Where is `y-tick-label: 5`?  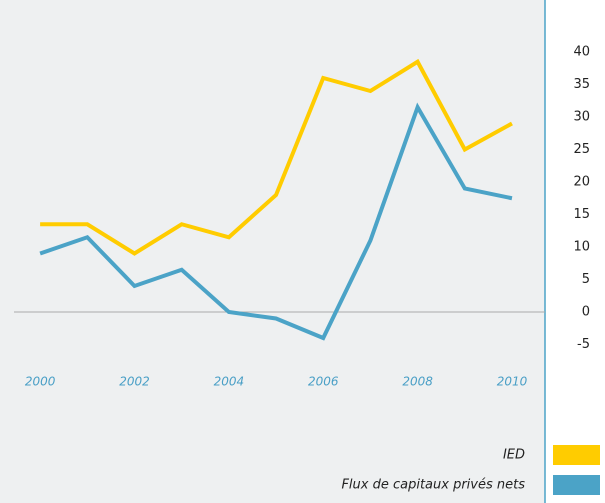
y-tick-label: 5 is located at coordinates (586, 279).